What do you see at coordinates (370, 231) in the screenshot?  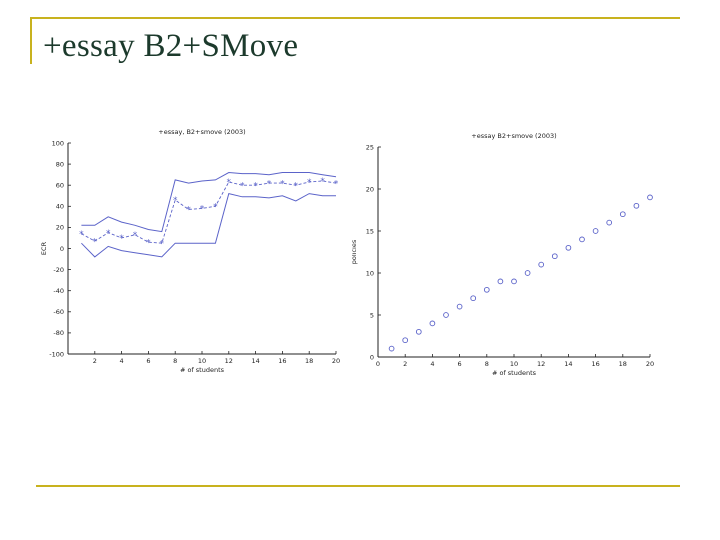 I see `y-tick-label: 15` at bounding box center [370, 231].